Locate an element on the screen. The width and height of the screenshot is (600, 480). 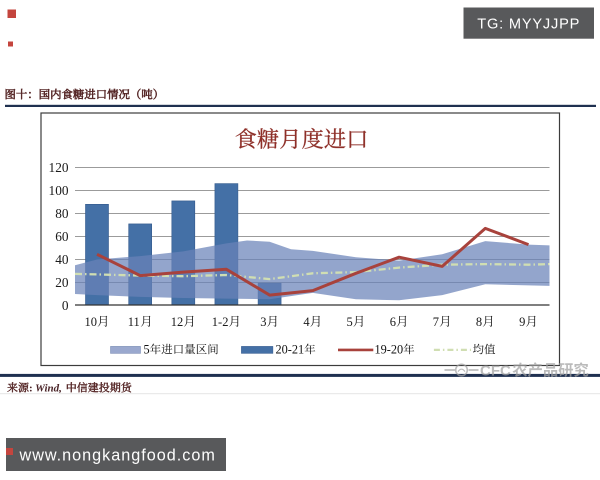
svg-text: 1-2 is located at coordinates (220, 322).